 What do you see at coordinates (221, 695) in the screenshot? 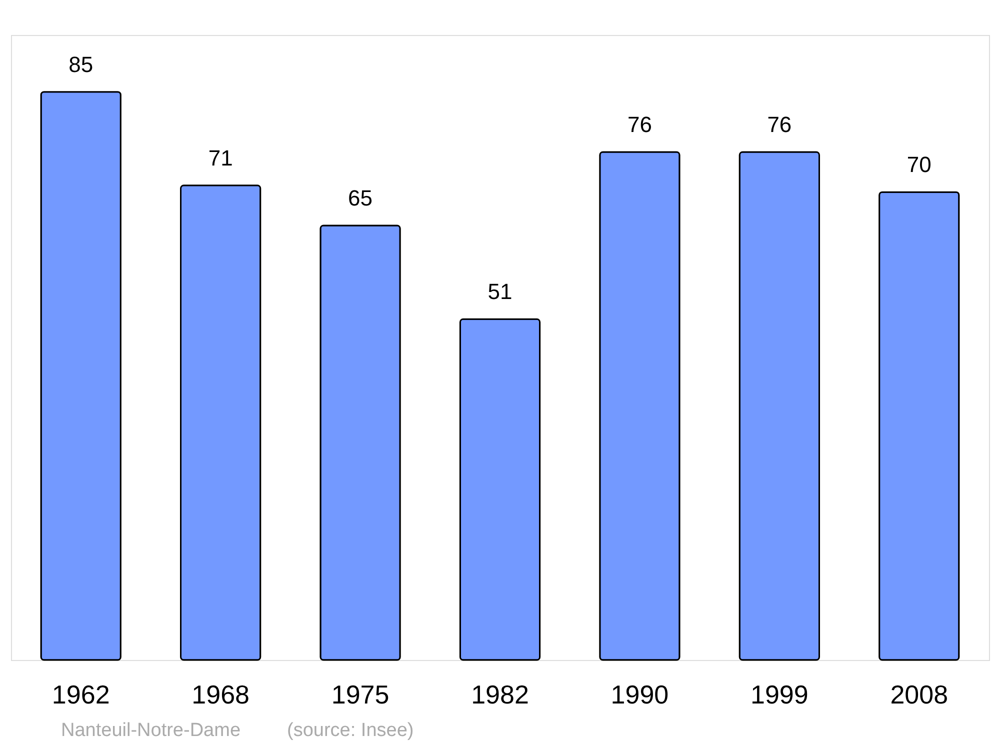
I see `x-tick-label: 1968` at bounding box center [221, 695].